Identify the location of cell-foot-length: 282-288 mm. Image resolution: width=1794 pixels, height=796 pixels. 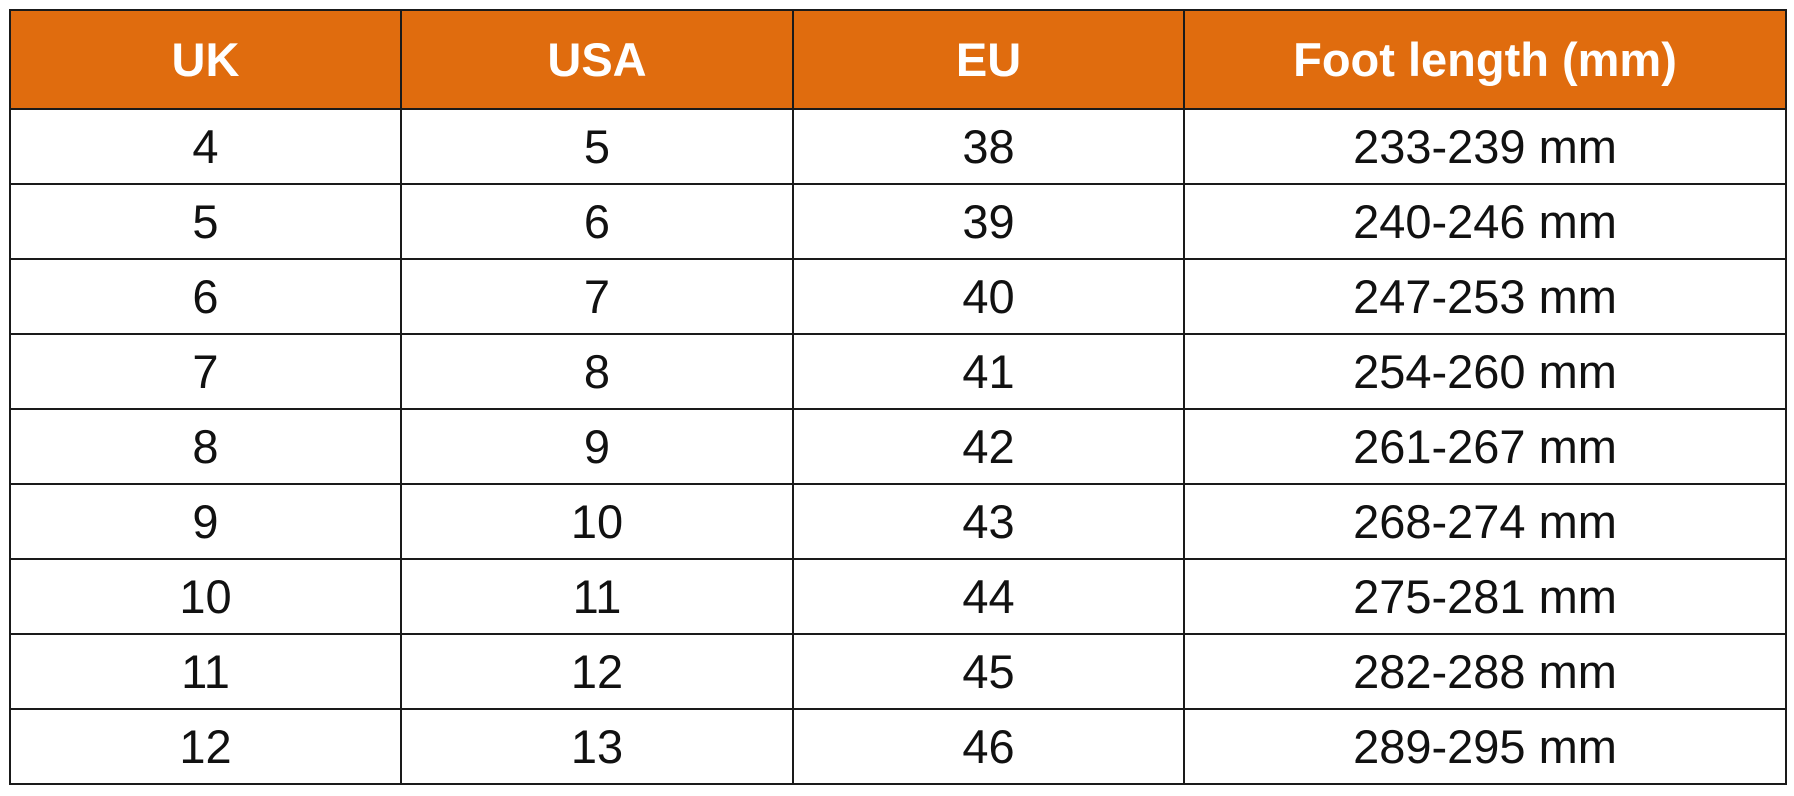
(1485, 671).